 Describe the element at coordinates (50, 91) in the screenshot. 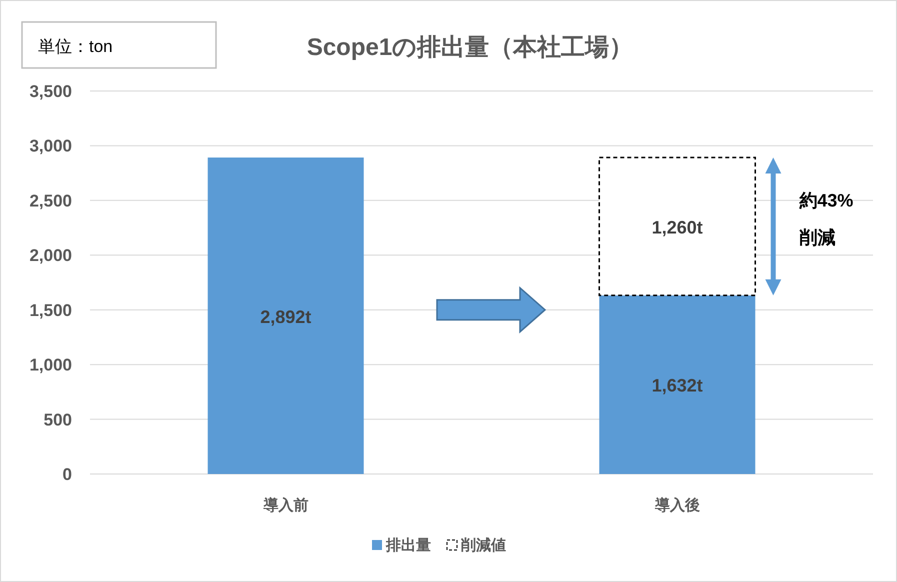

I see `y-tick-label: 3,500` at that location.